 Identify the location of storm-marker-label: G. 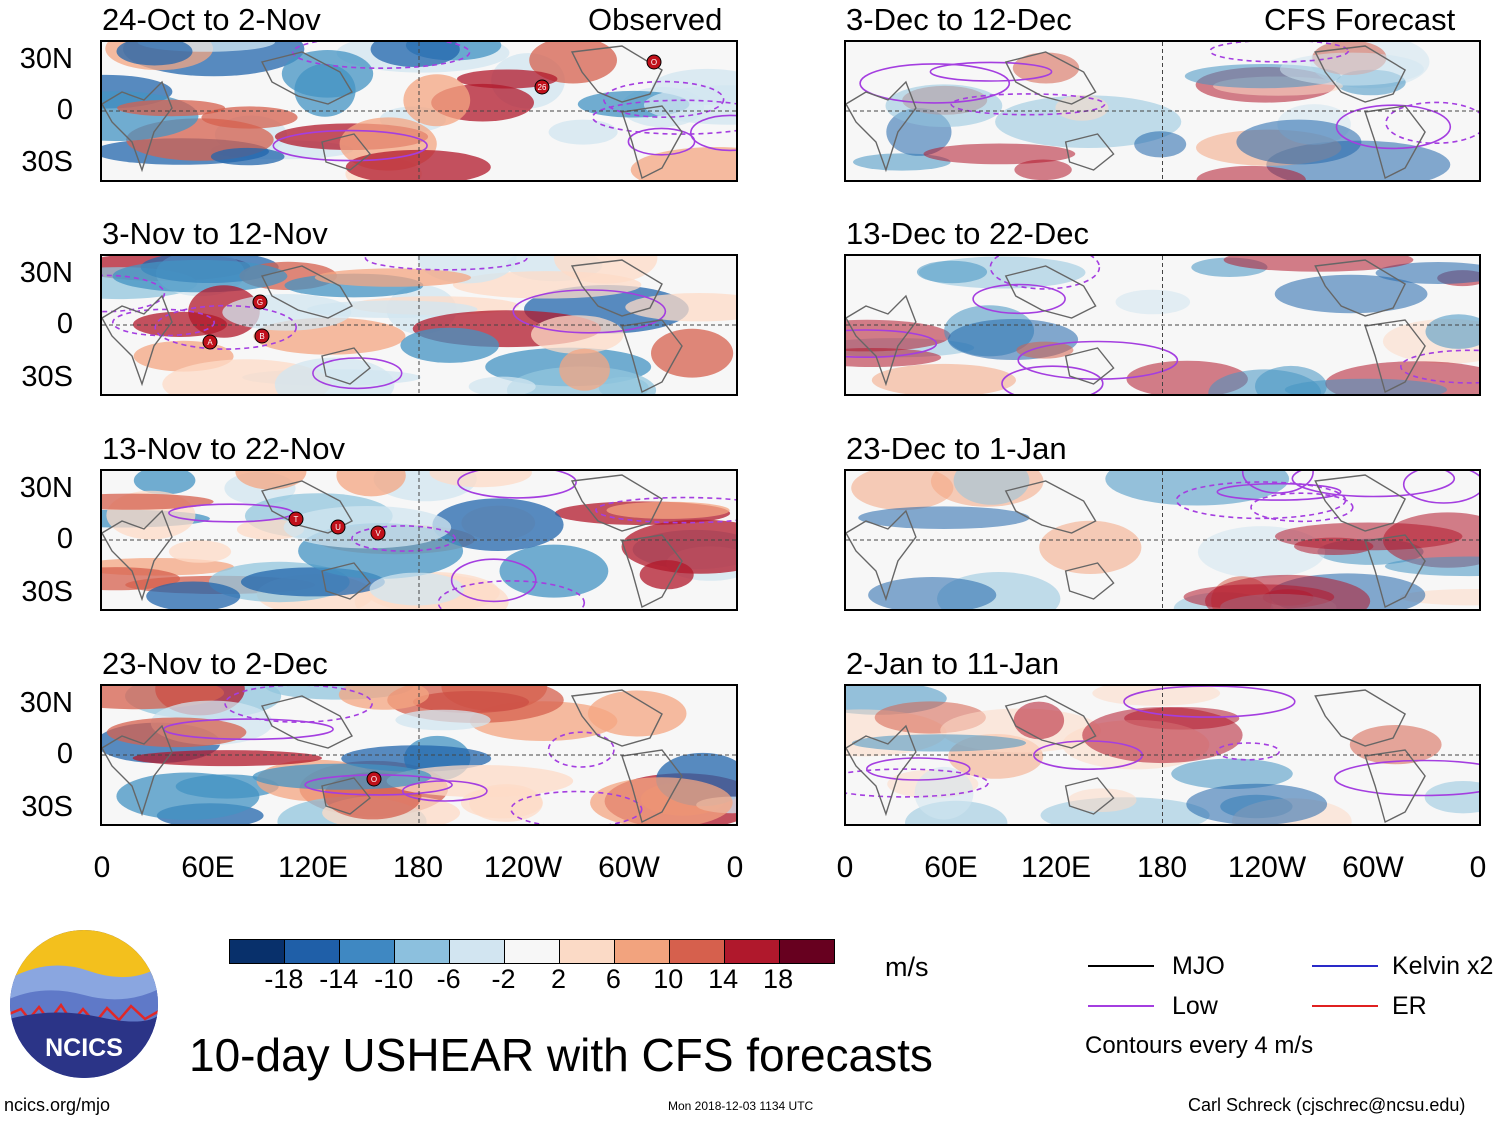
(260, 302).